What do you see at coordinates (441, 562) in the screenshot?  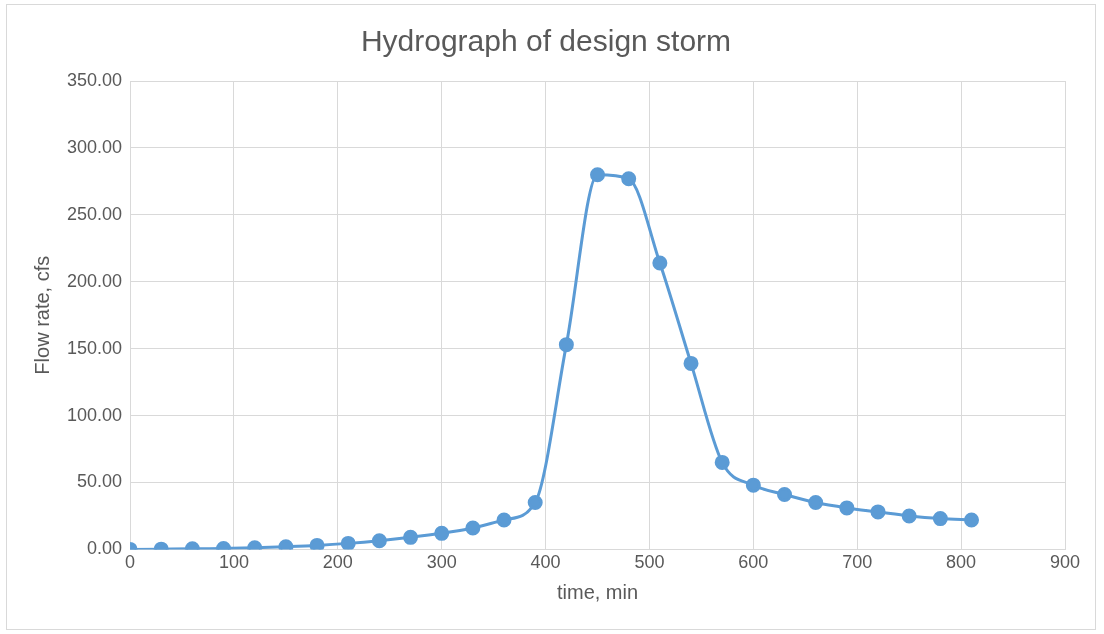 I see `x-tick-label: 300` at bounding box center [441, 562].